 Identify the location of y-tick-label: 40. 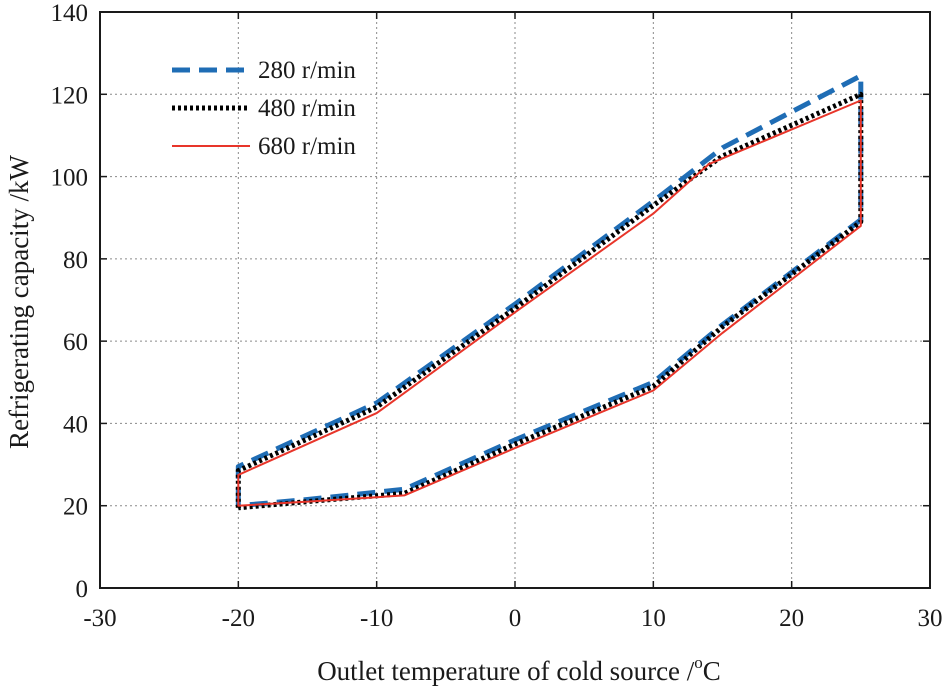
(75, 424).